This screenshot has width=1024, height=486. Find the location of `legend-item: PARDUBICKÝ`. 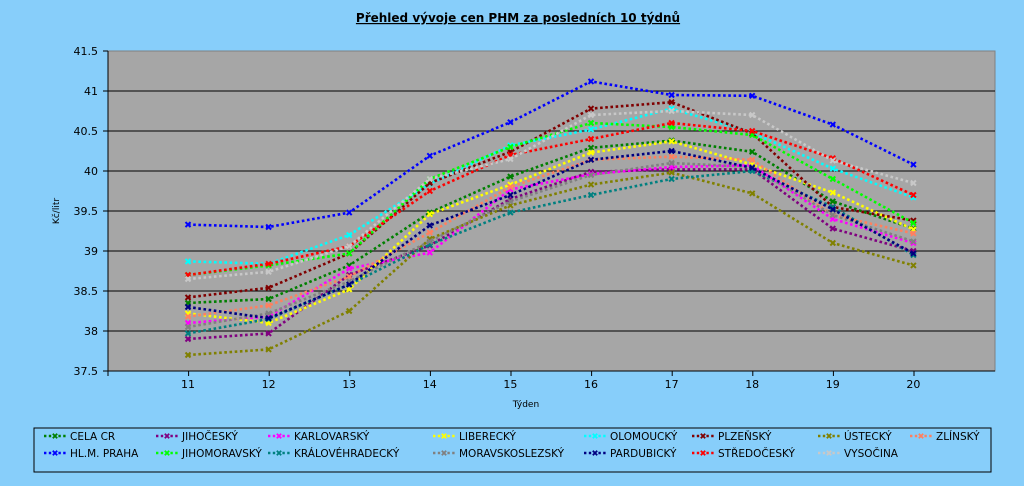

legend-item: PARDUBICKÝ is located at coordinates (630, 453).